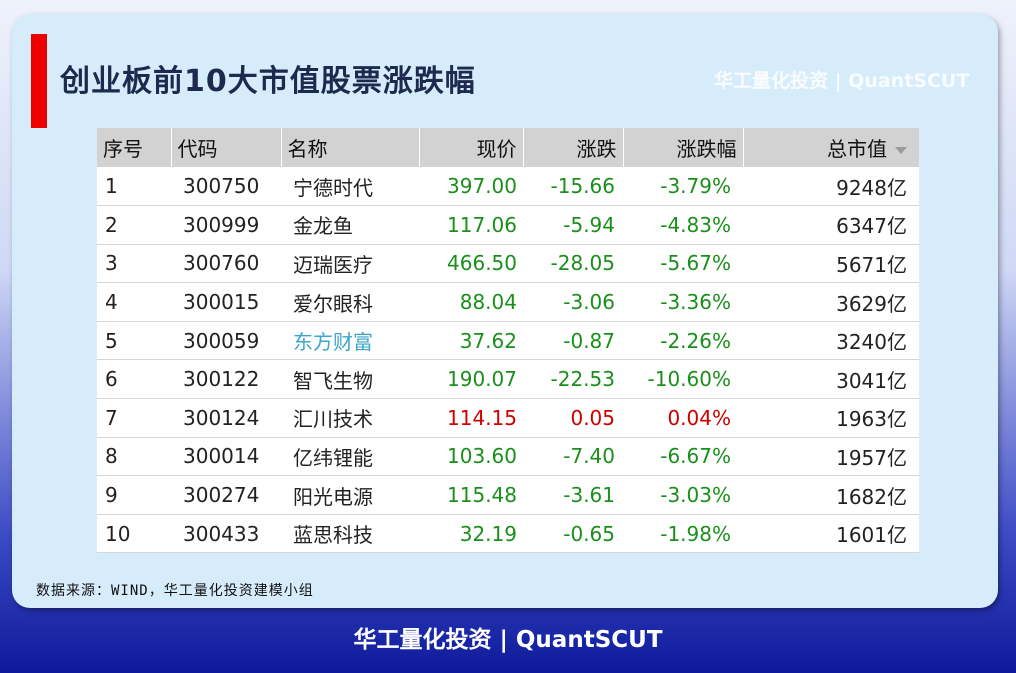  What do you see at coordinates (683, 457) in the screenshot?
I see `cell-pct: -6.67%` at bounding box center [683, 457].